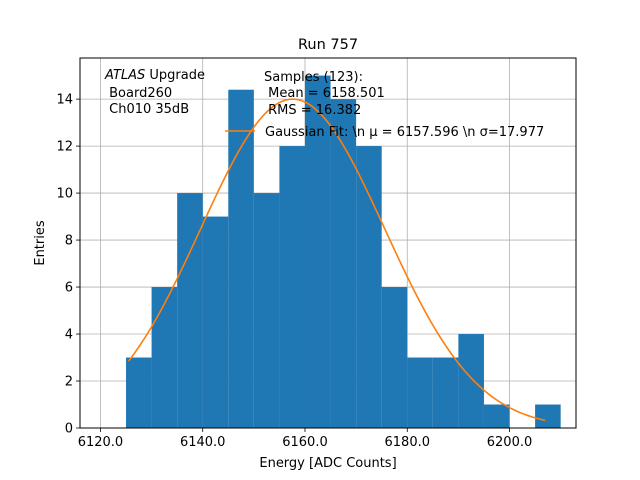  What do you see at coordinates (101, 442) in the screenshot?
I see `x-tick-label: 6120.0` at bounding box center [101, 442].